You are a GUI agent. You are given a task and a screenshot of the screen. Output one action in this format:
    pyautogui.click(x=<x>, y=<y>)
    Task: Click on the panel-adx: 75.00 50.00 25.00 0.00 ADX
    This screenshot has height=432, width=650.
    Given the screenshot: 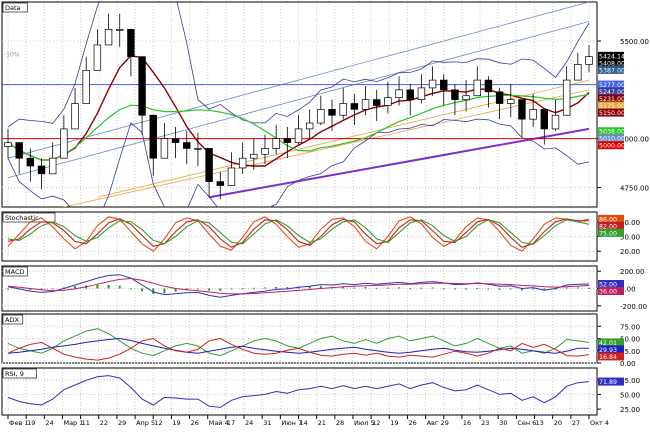 What is the action you would take?
    pyautogui.click(x=320, y=340)
    